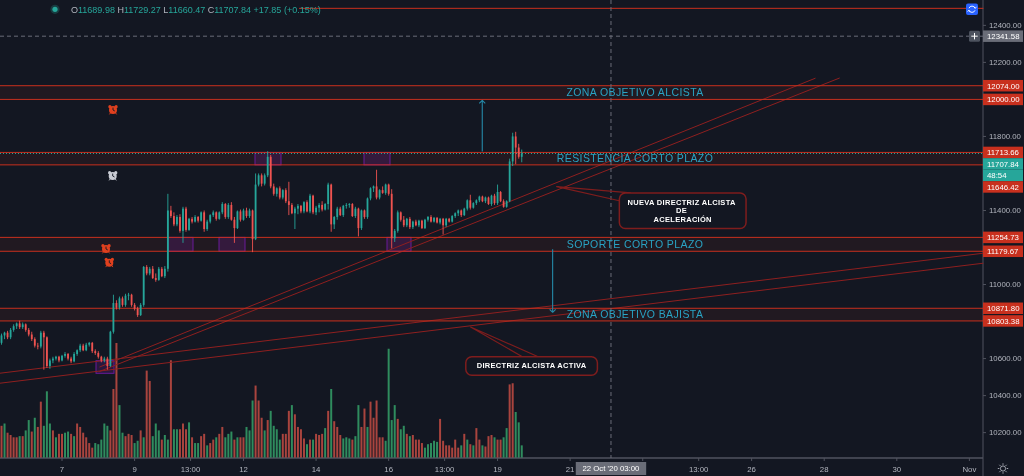 The height and width of the screenshot is (476, 1024). Describe the element at coordinates (635, 158) in the screenshot. I see `band-label: RESISTENCIA CORTO PLAZO` at that location.